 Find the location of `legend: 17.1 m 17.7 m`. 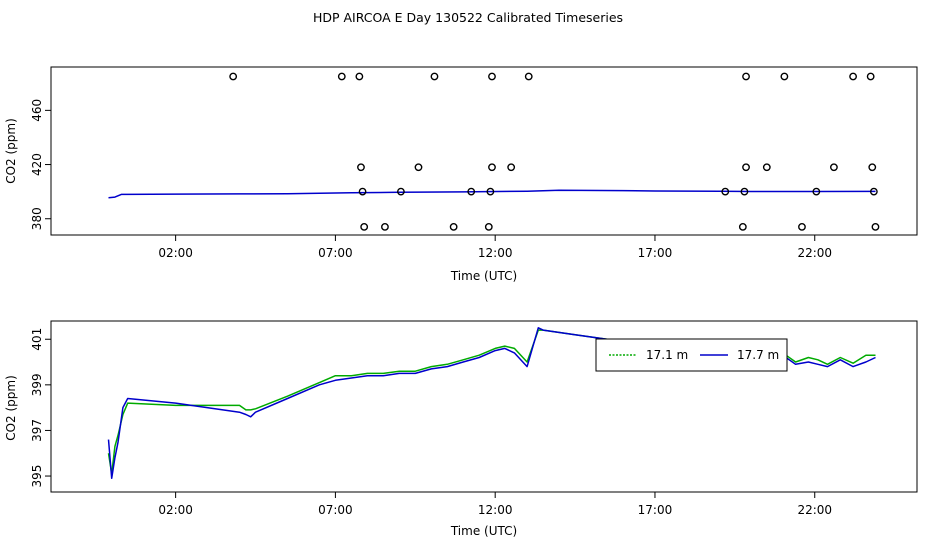

legend: 17.1 m 17.7 m is located at coordinates (691, 355).